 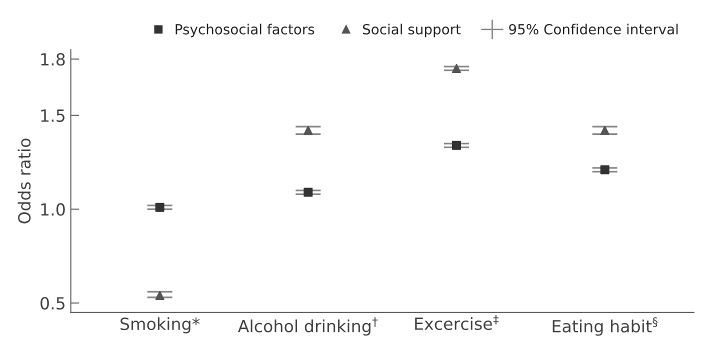 What do you see at coordinates (52, 303) in the screenshot?
I see `y-tick-label: 0.5` at bounding box center [52, 303].